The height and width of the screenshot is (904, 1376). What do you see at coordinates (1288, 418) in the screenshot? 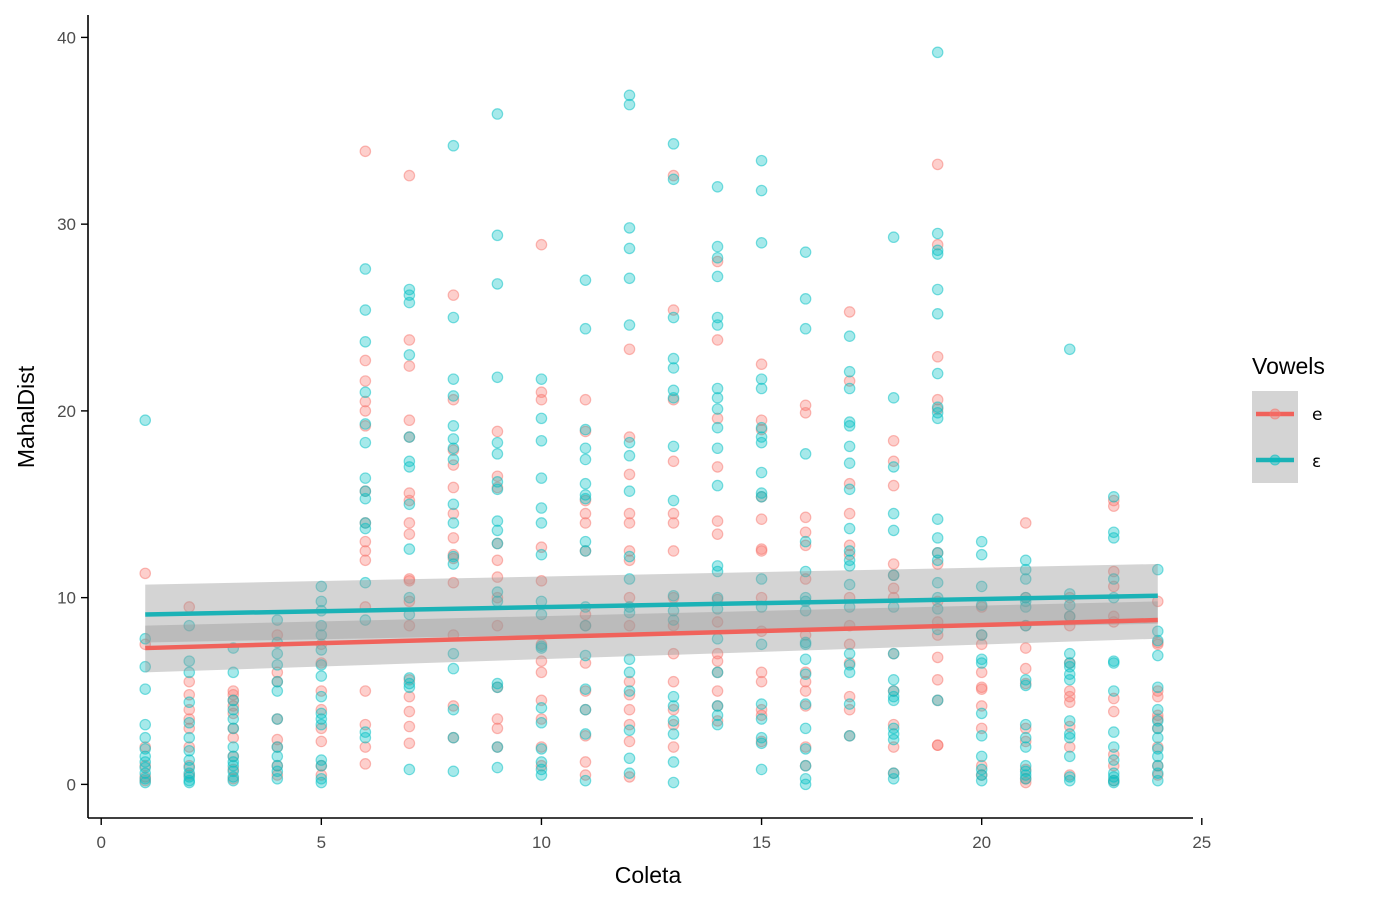
I see `legend: Vowels e ɛ` at bounding box center [1288, 418].